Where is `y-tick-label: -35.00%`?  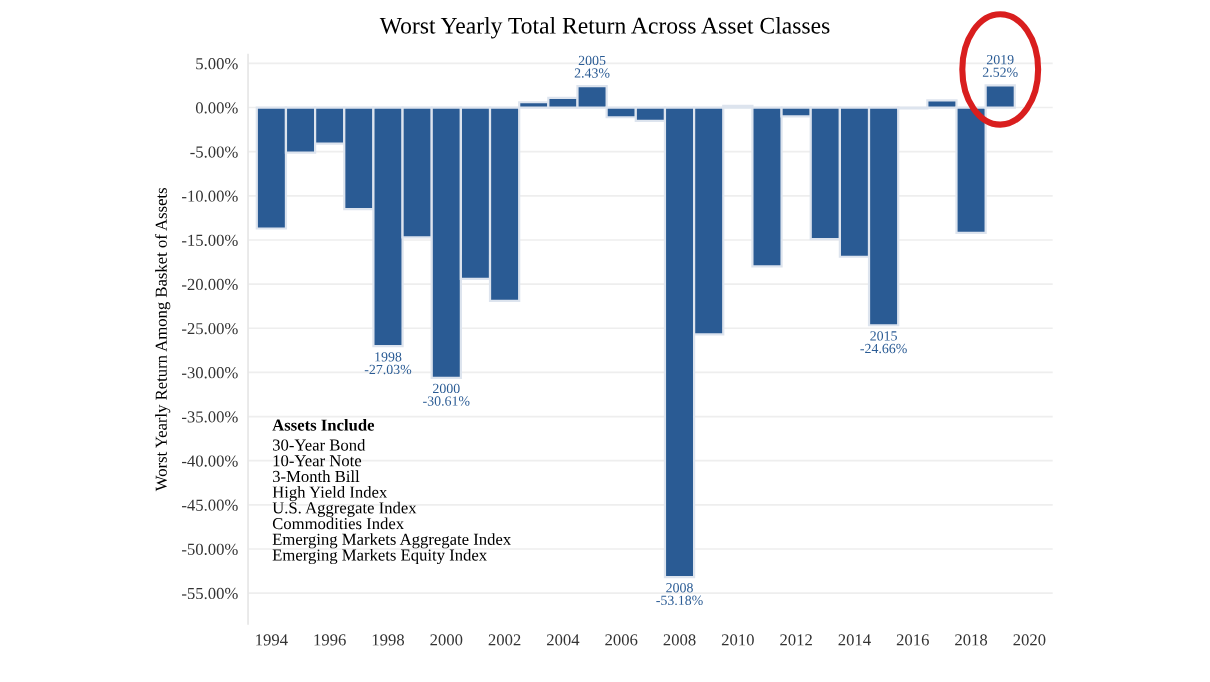
y-tick-label: -35.00% is located at coordinates (210, 417).